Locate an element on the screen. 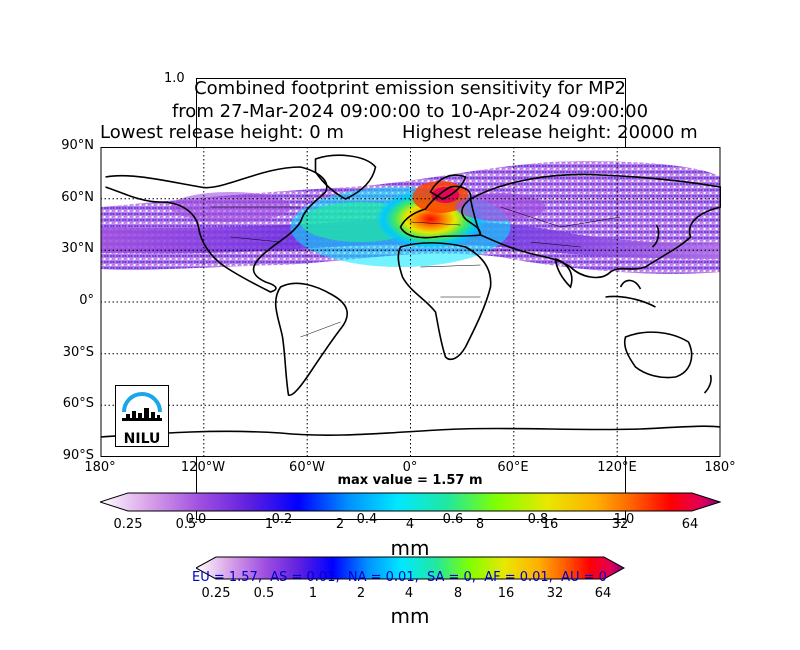 Image resolution: width=800 pixels, height=650 pixels. colorbar-ghost-unit: mm is located at coordinates (410, 616).